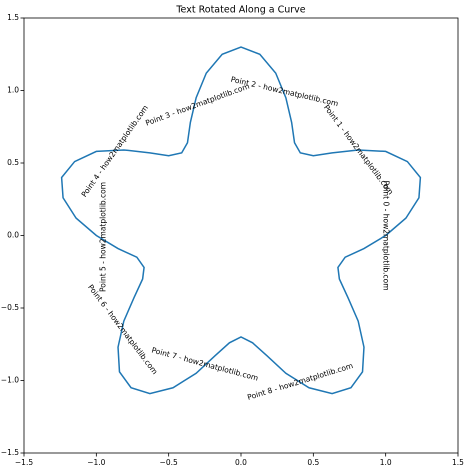 This screenshot has height=474, width=474. What do you see at coordinates (313, 462) in the screenshot?
I see `x-tick-label: 0.5` at bounding box center [313, 462].